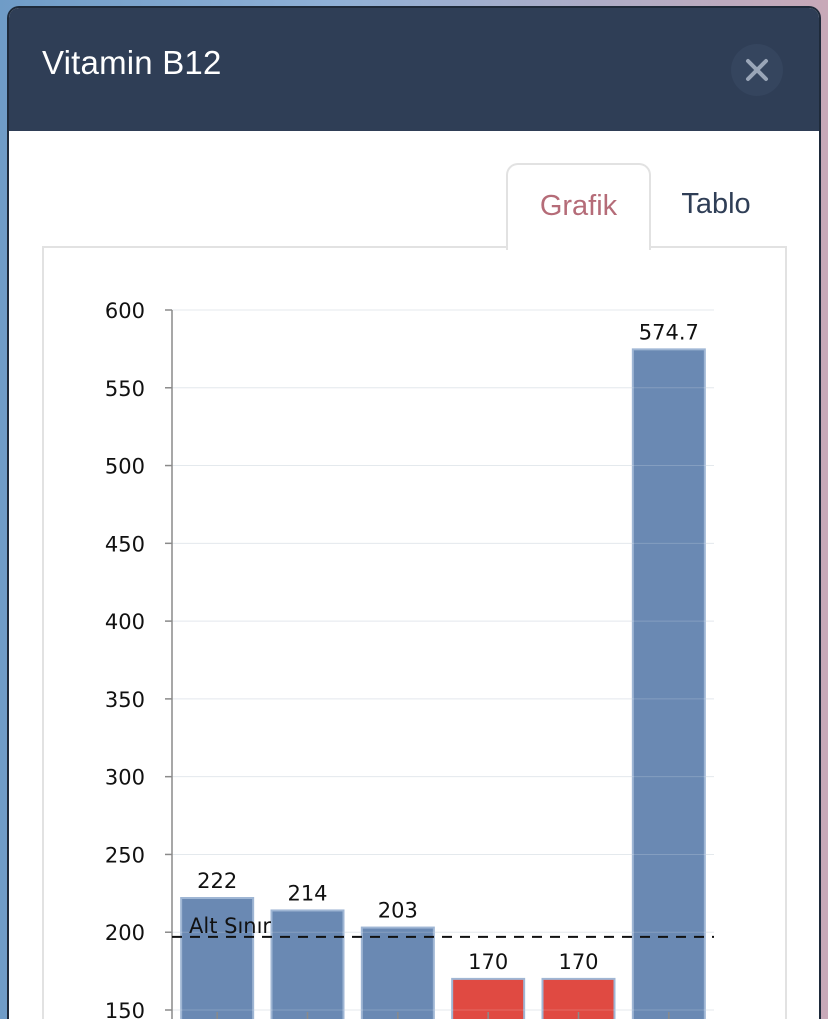 The width and height of the screenshot is (828, 1019). What do you see at coordinates (125, 311) in the screenshot?
I see `y-tick-label: 600` at bounding box center [125, 311].